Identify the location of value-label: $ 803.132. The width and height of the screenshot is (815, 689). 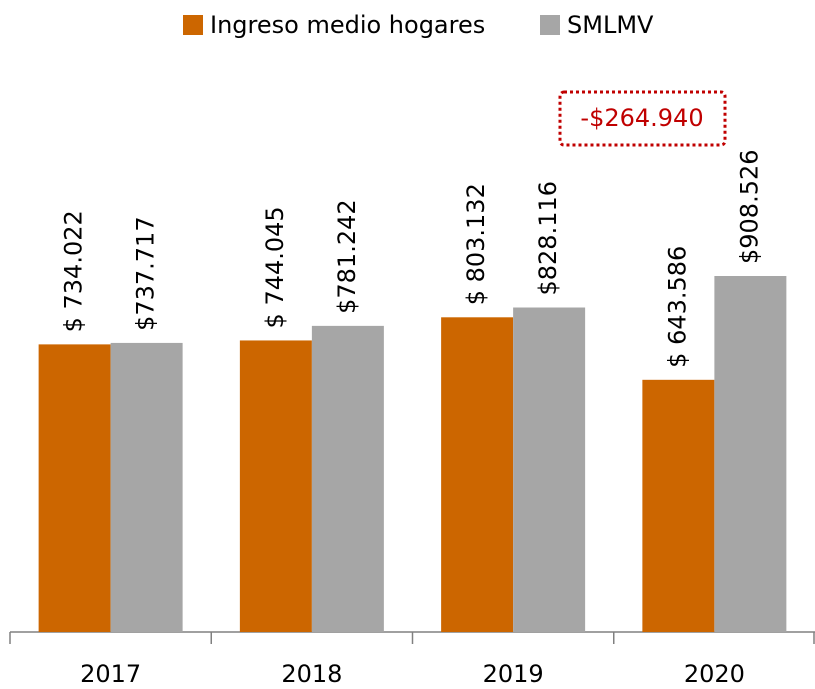
(476, 244).